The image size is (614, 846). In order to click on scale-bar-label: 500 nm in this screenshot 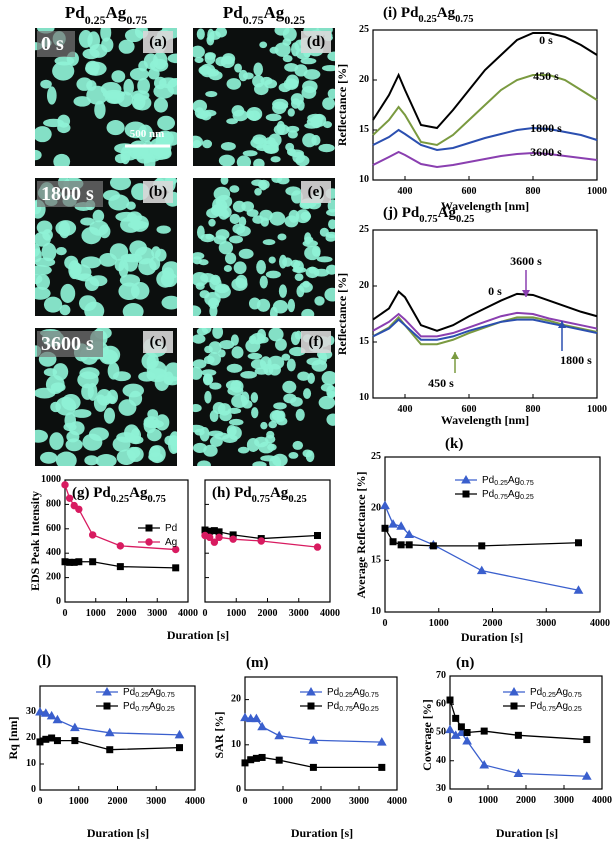, I will do `click(147, 134)`.